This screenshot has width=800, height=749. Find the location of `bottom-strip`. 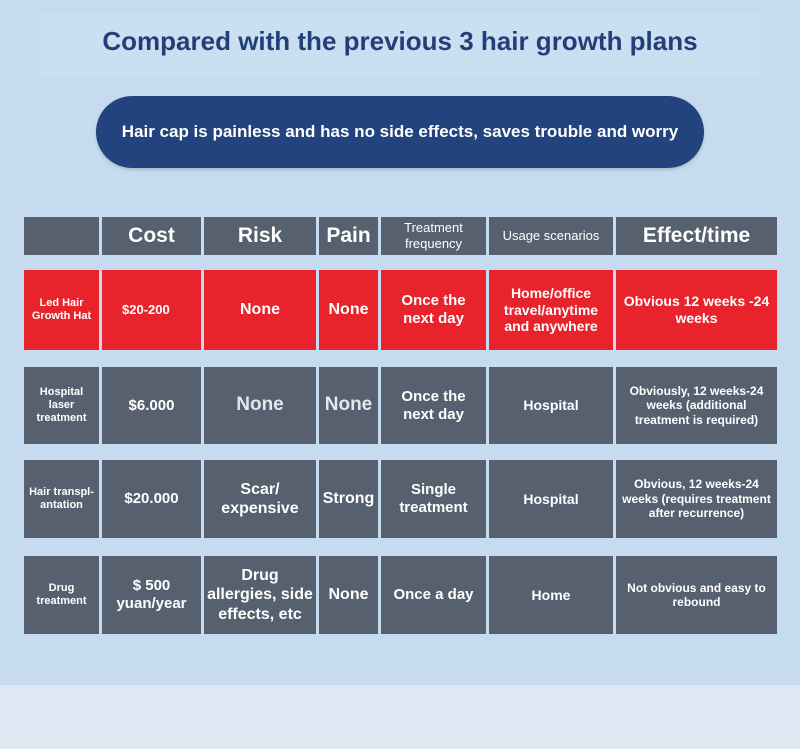

bottom-strip is located at coordinates (400, 717).